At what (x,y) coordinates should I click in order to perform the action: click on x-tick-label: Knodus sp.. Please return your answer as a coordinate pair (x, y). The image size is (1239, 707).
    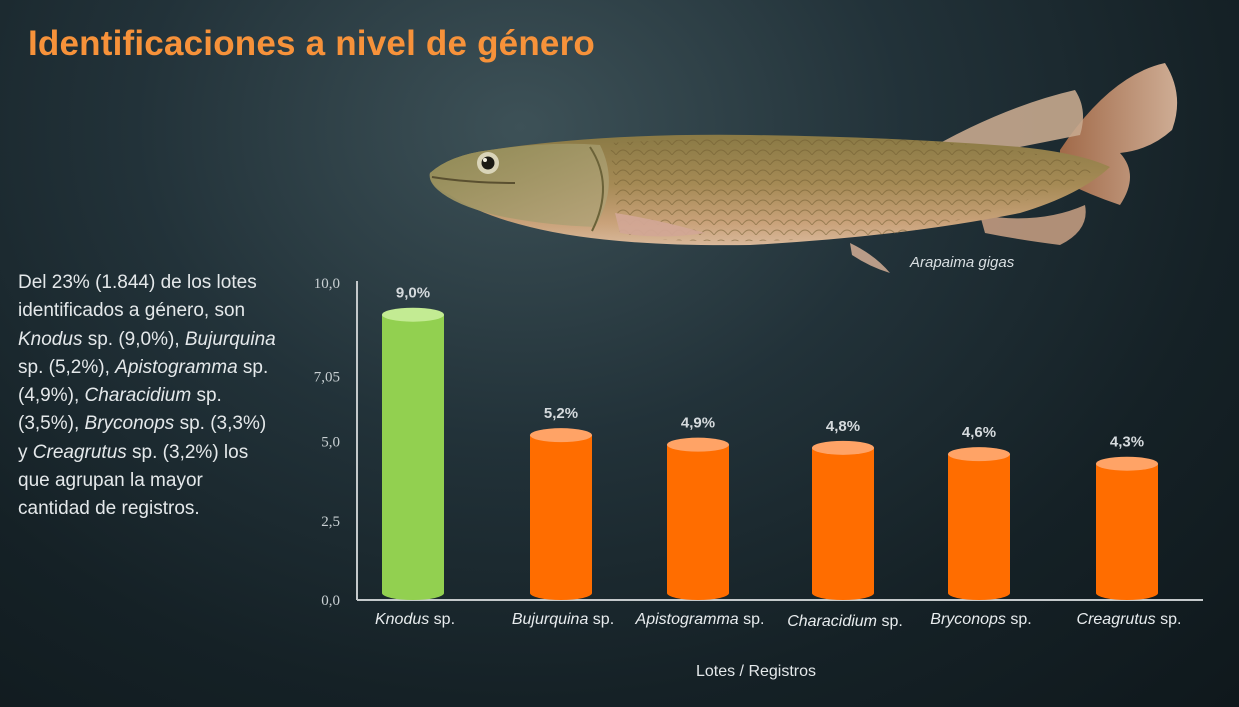
    Looking at the image, I should click on (415, 619).